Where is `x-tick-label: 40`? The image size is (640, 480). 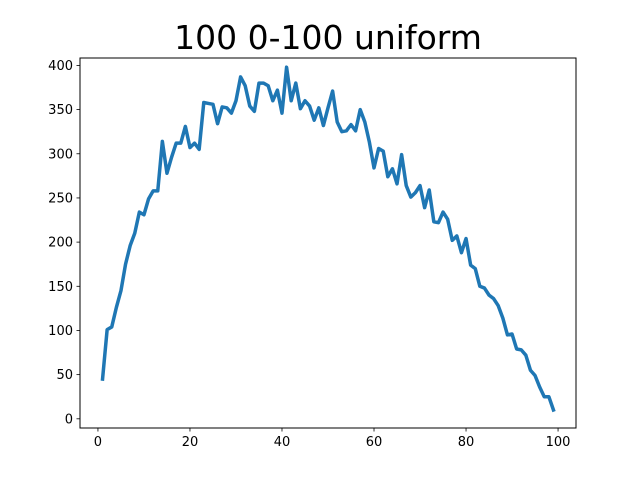
x-tick-label: 40 is located at coordinates (282, 442).